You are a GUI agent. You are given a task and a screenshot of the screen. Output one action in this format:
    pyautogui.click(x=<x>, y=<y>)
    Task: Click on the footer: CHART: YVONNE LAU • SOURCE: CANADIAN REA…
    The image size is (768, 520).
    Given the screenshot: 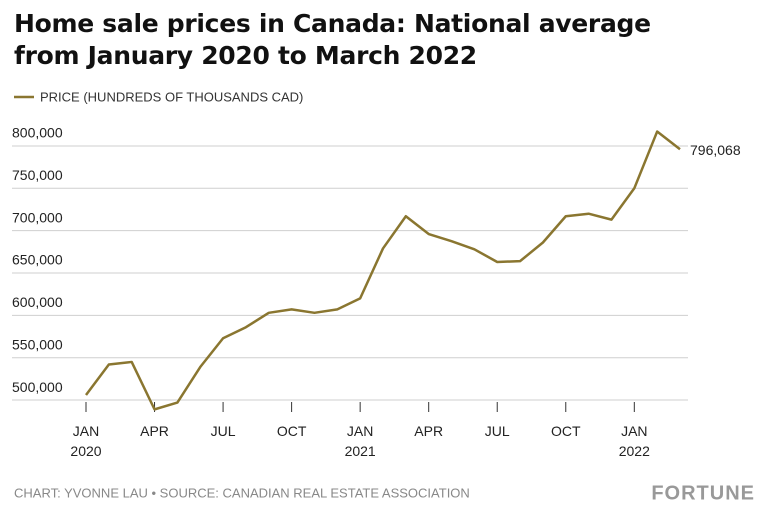 What is the action you would take?
    pyautogui.click(x=242, y=492)
    